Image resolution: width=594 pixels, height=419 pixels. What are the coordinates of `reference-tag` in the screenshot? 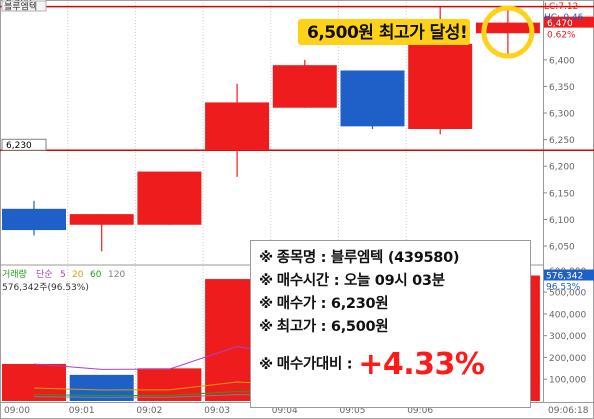 It's located at (24, 144).